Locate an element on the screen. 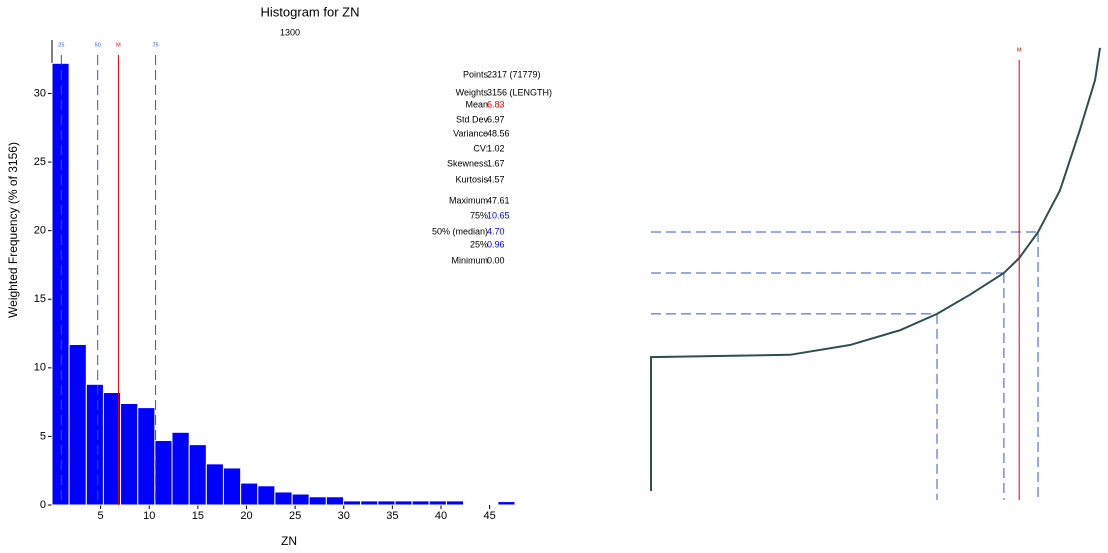 Image resolution: width=1108 pixels, height=553 pixels. stat-label: Weights is located at coordinates (472, 92).